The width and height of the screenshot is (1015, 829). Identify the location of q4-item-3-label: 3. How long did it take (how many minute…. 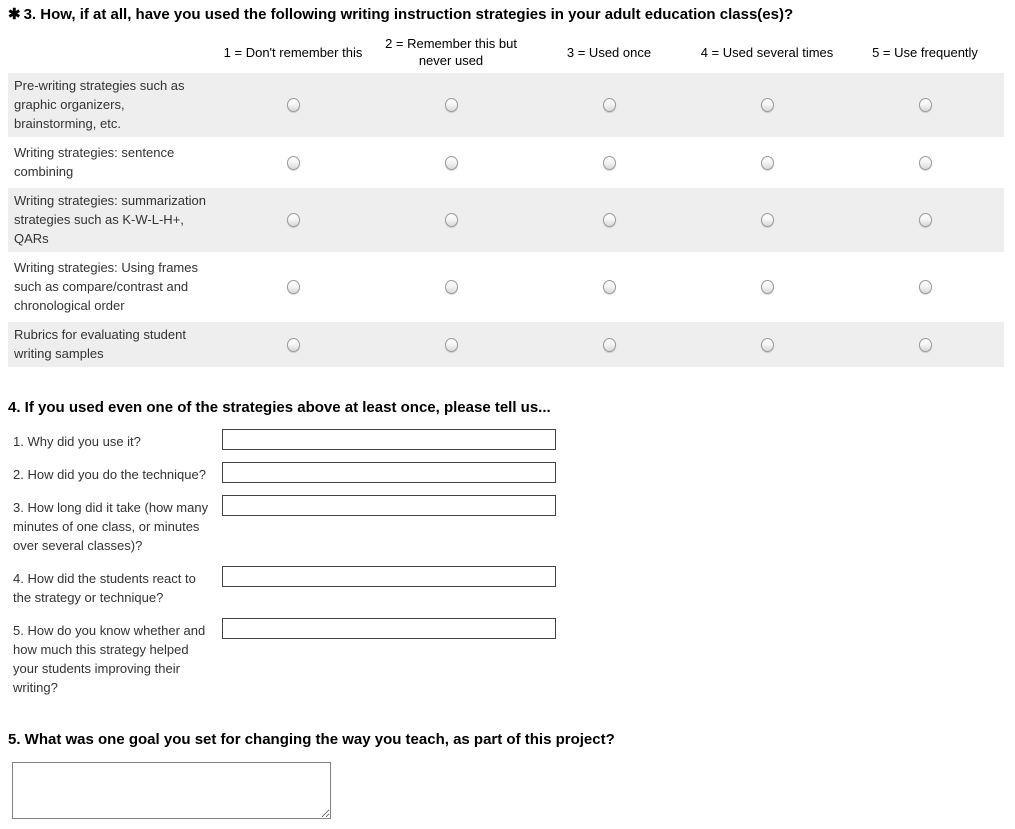
(111, 526).